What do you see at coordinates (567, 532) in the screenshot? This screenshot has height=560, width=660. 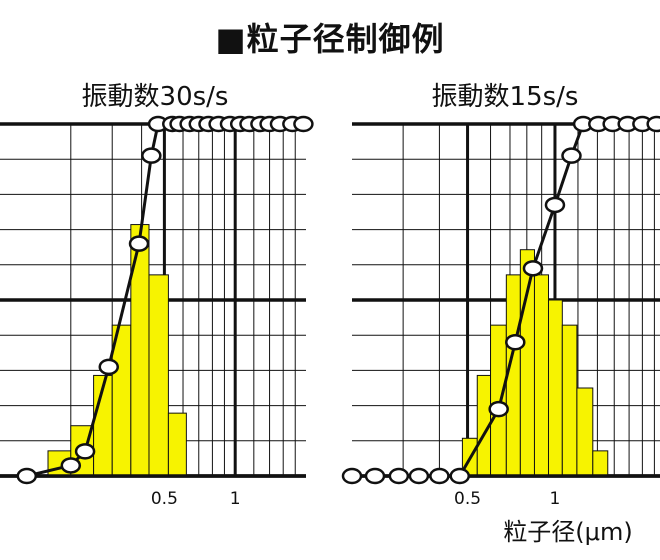 I see `x-axis-label: 粒子径(μm)` at bounding box center [567, 532].